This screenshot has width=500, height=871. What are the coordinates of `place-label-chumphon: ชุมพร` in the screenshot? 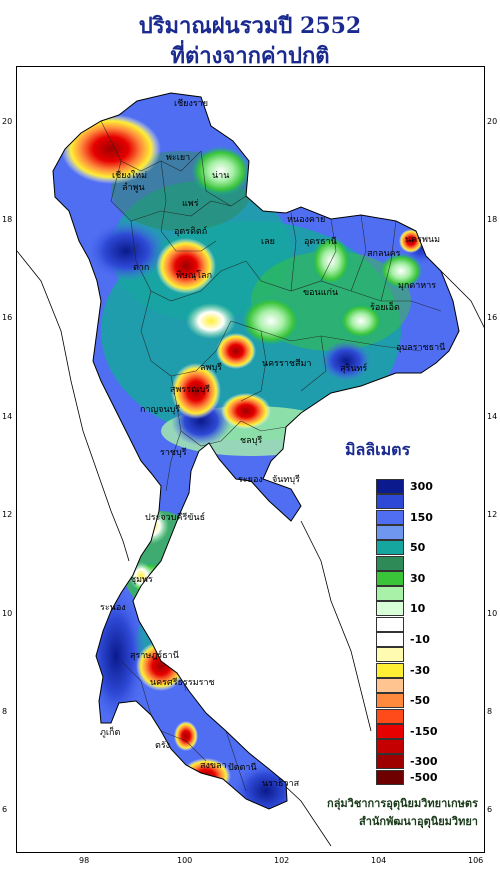 It's located at (141, 580).